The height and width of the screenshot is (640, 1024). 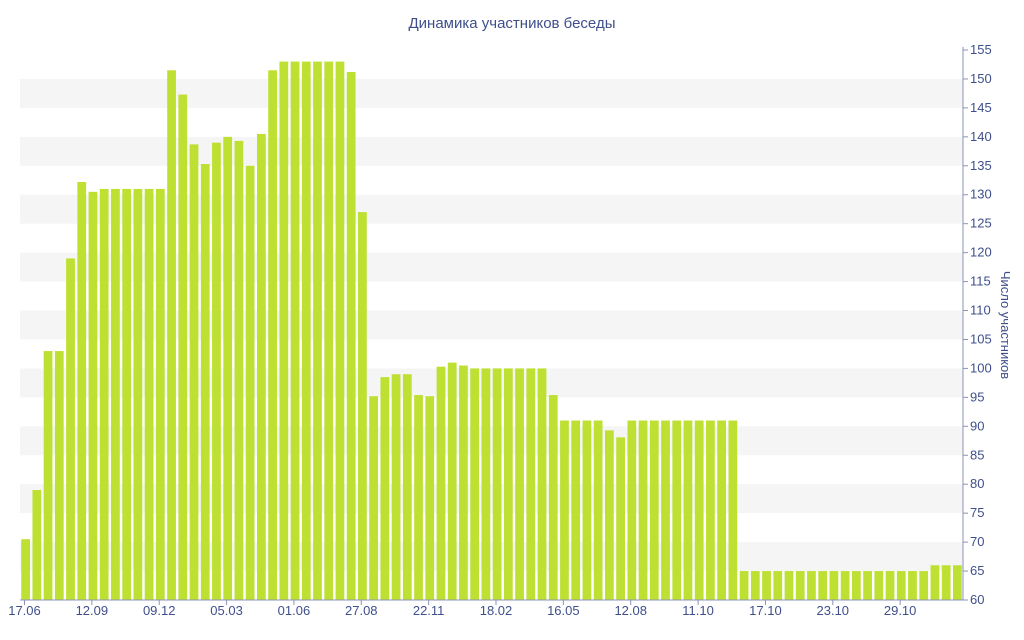 What do you see at coordinates (361, 610) in the screenshot?
I see `x-tick-label: 27.08` at bounding box center [361, 610].